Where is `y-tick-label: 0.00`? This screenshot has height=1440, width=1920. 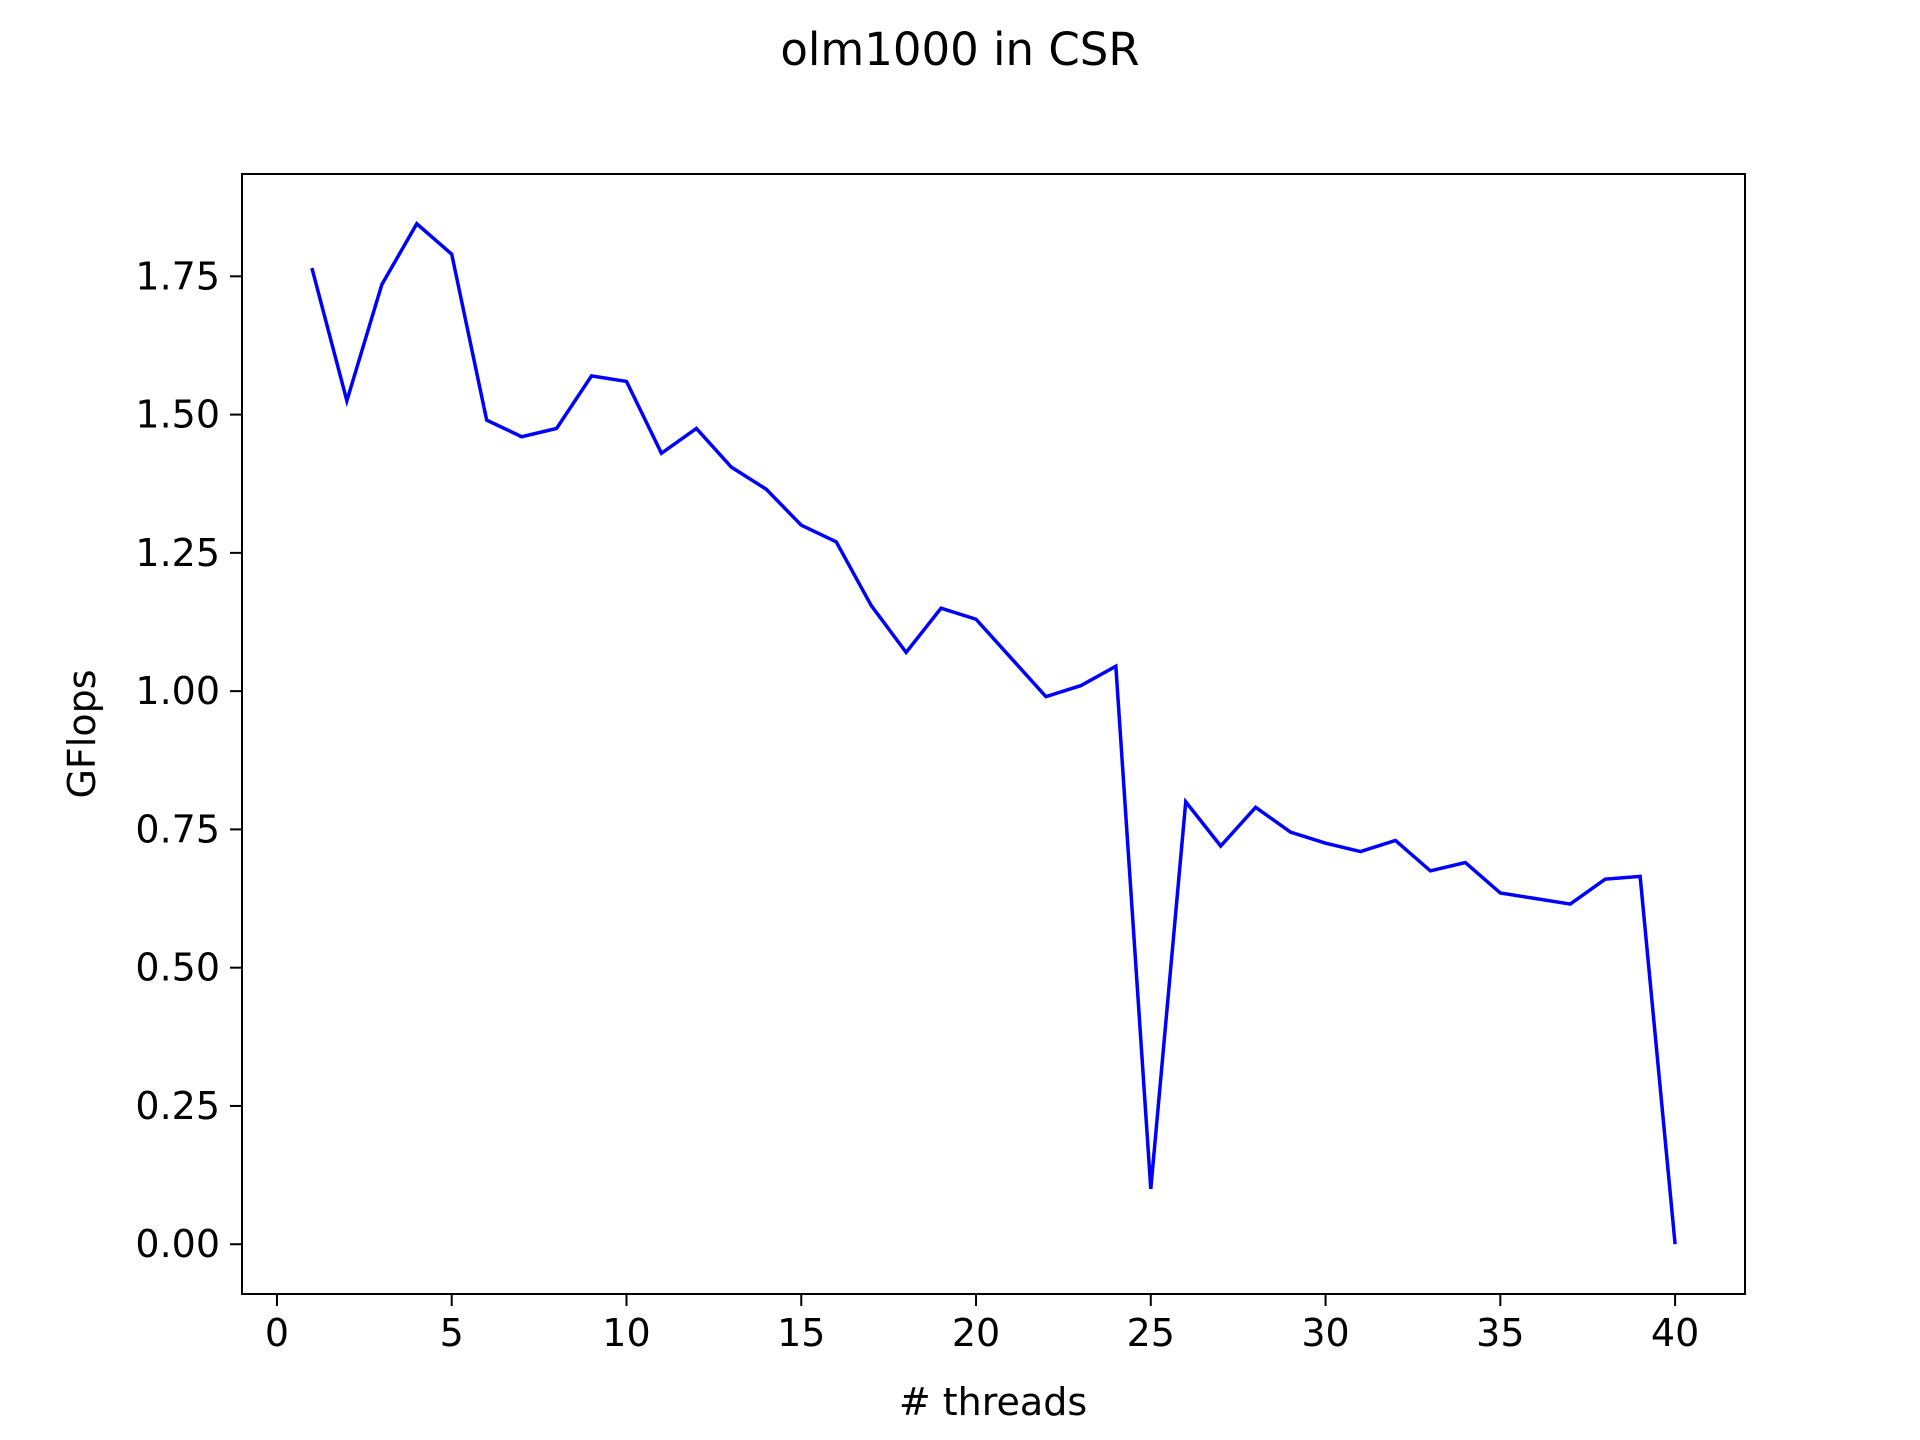
y-tick-label: 0.00 is located at coordinates (177, 1244).